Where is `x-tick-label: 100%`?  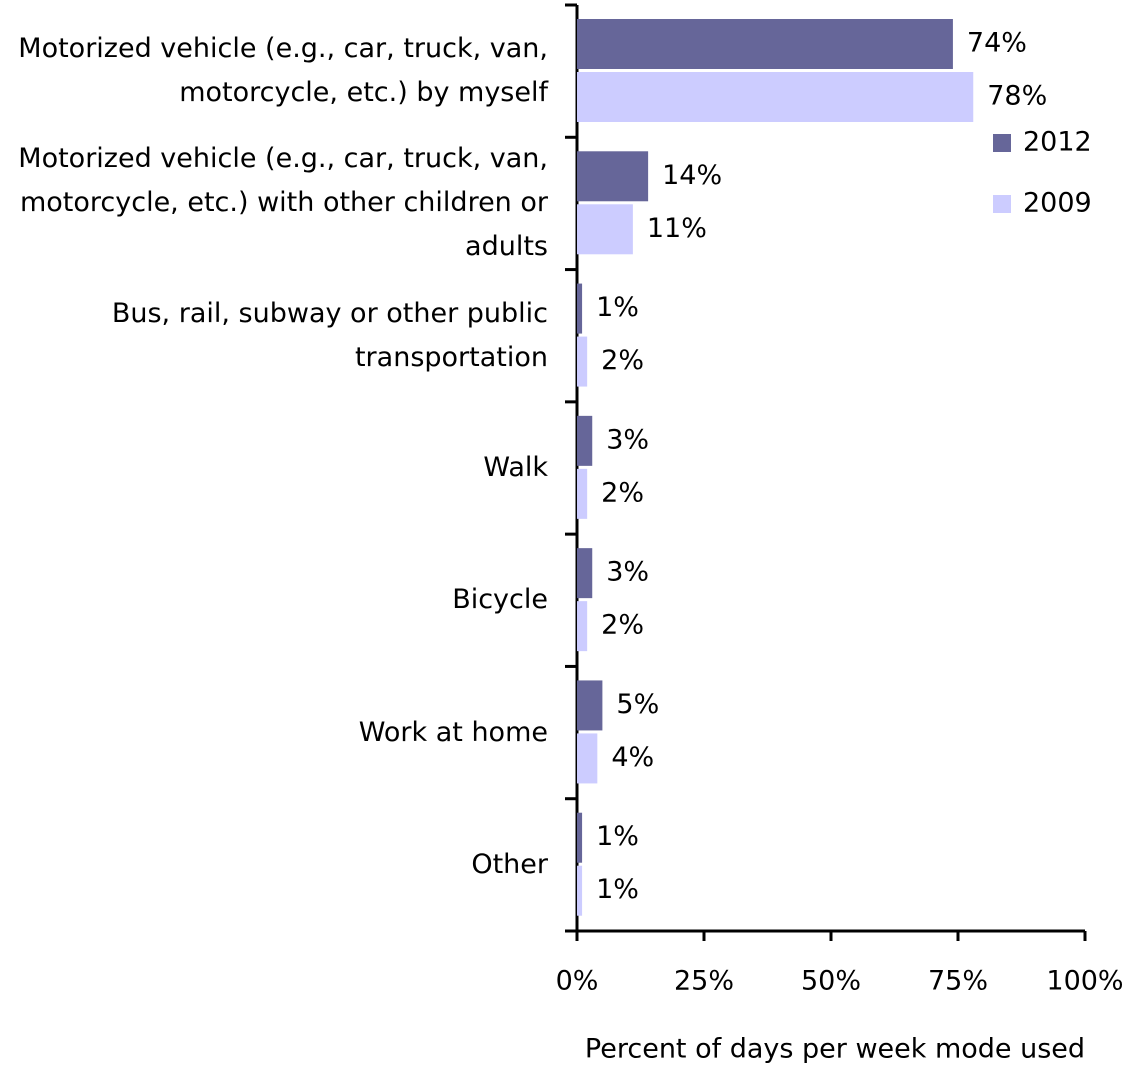
x-tick-label: 100% is located at coordinates (1084, 981).